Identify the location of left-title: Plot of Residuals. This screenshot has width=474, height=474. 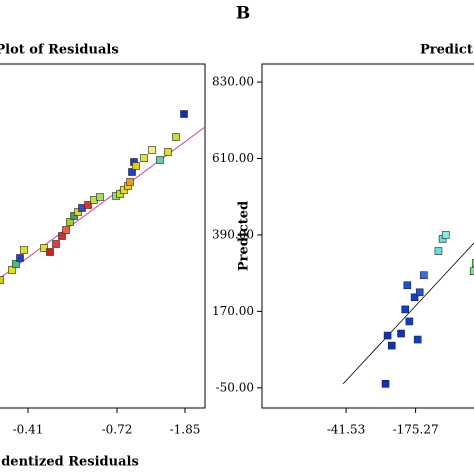
(59, 50).